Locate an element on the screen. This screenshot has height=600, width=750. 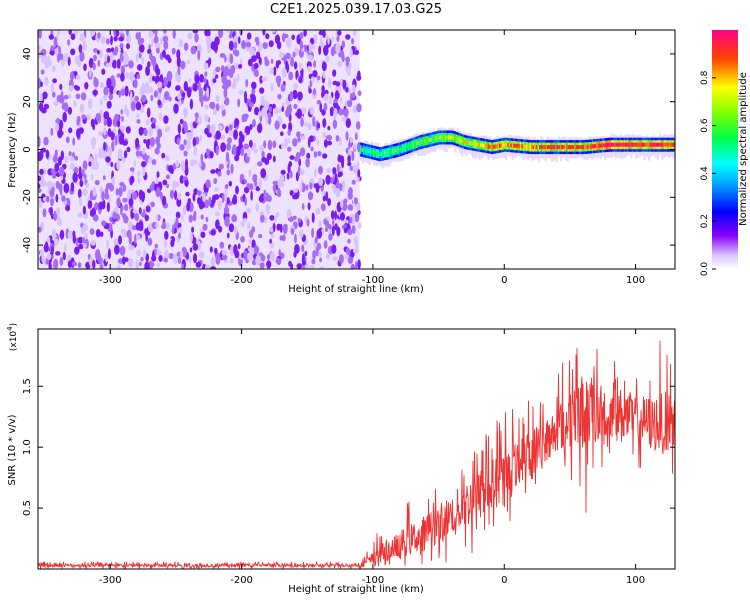
spectrogram-y-axis-label: Frequency (Hz) is located at coordinates (12, 150).